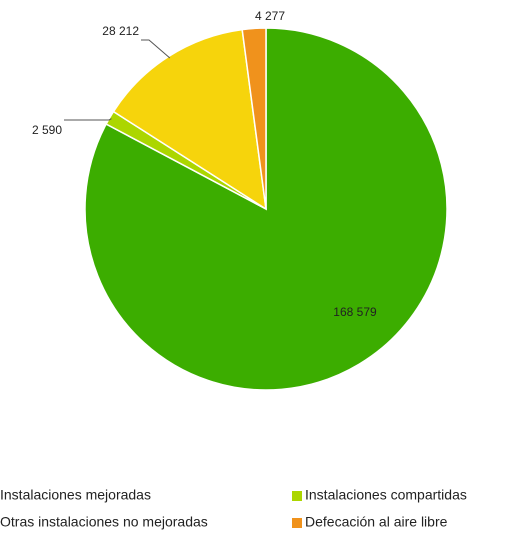 The height and width of the screenshot is (543, 530). I want to click on legend-label: Instalaciones mejoradas, so click(75, 495).